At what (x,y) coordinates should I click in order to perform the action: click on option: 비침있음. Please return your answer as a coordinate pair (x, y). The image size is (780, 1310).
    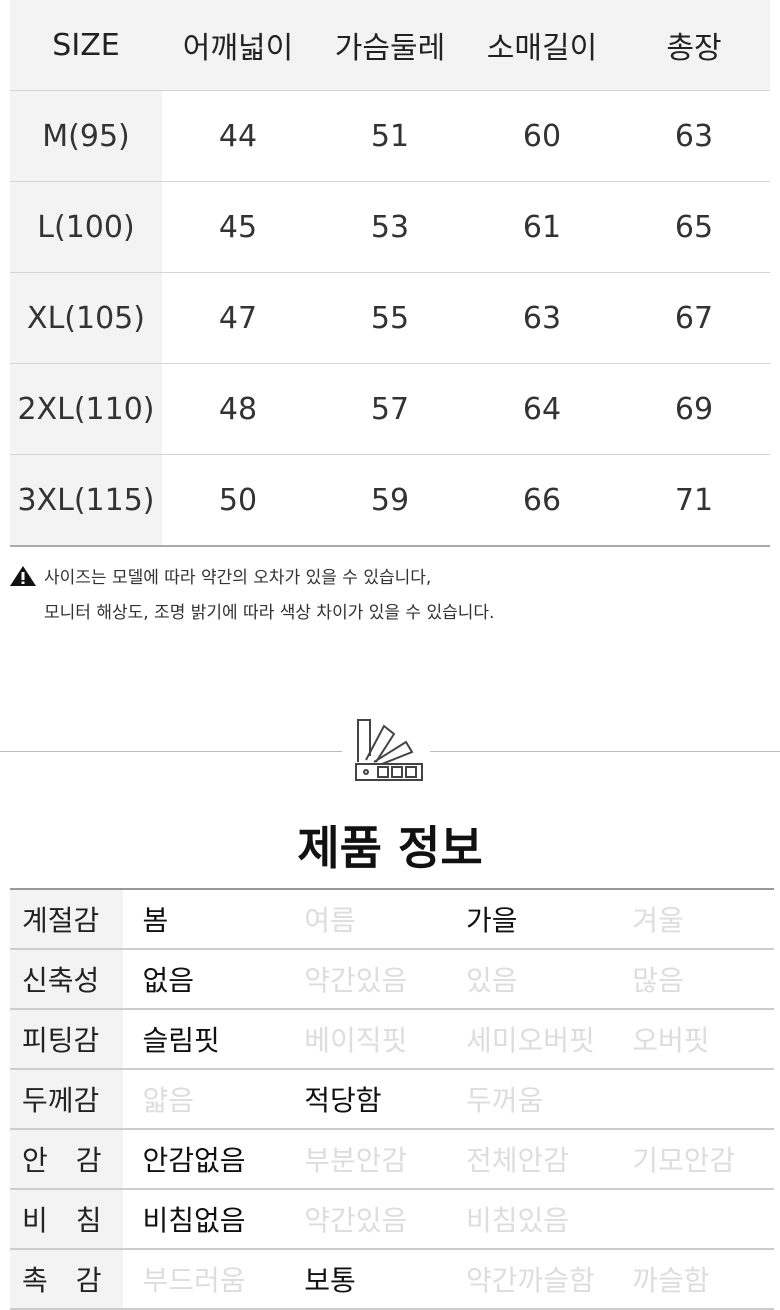
    Looking at the image, I should click on (529, 1219).